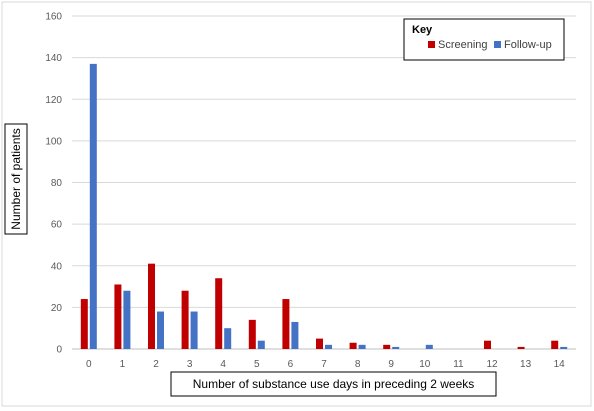  I want to click on x-axis-ticks: 0 1 2 3 4 5 6 7 8 9 10 11 12 13 14, so click(325, 364).